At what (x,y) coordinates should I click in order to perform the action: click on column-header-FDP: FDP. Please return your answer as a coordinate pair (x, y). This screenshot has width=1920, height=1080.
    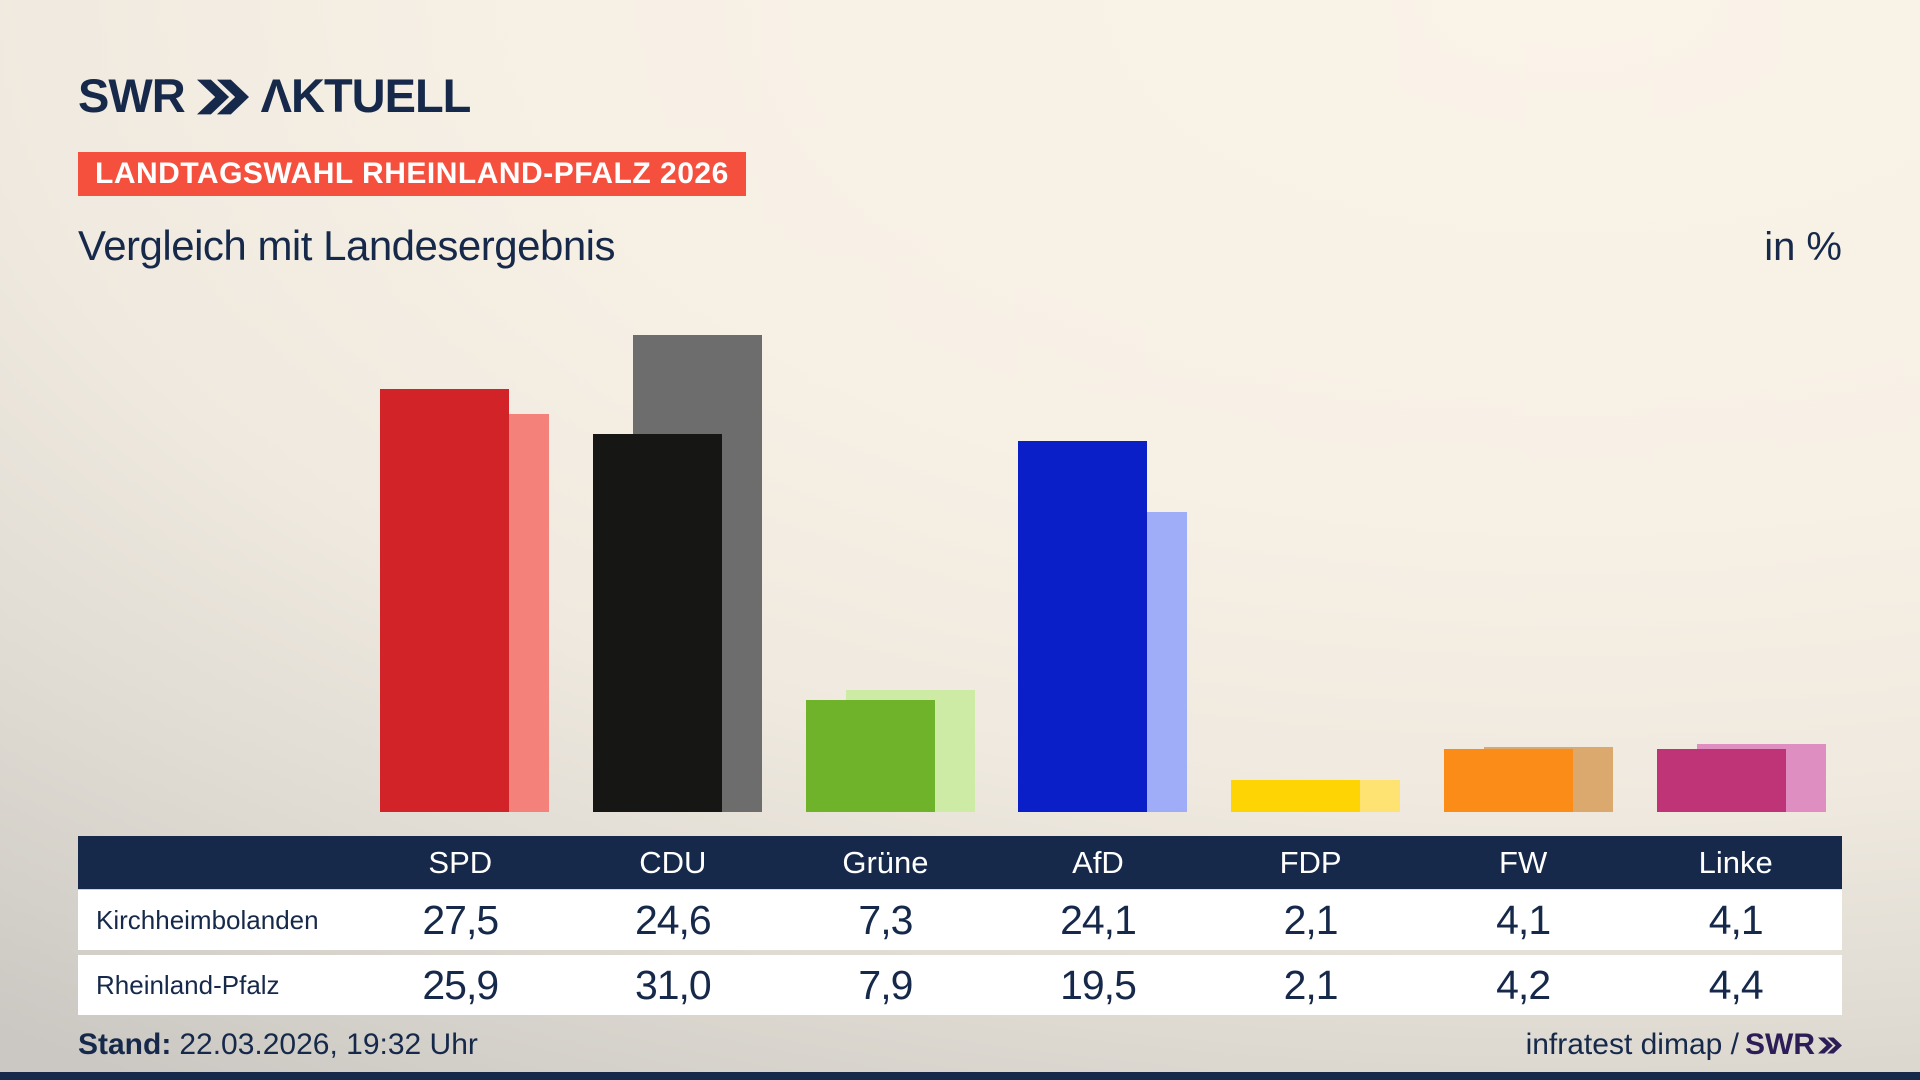
    Looking at the image, I should click on (1310, 862).